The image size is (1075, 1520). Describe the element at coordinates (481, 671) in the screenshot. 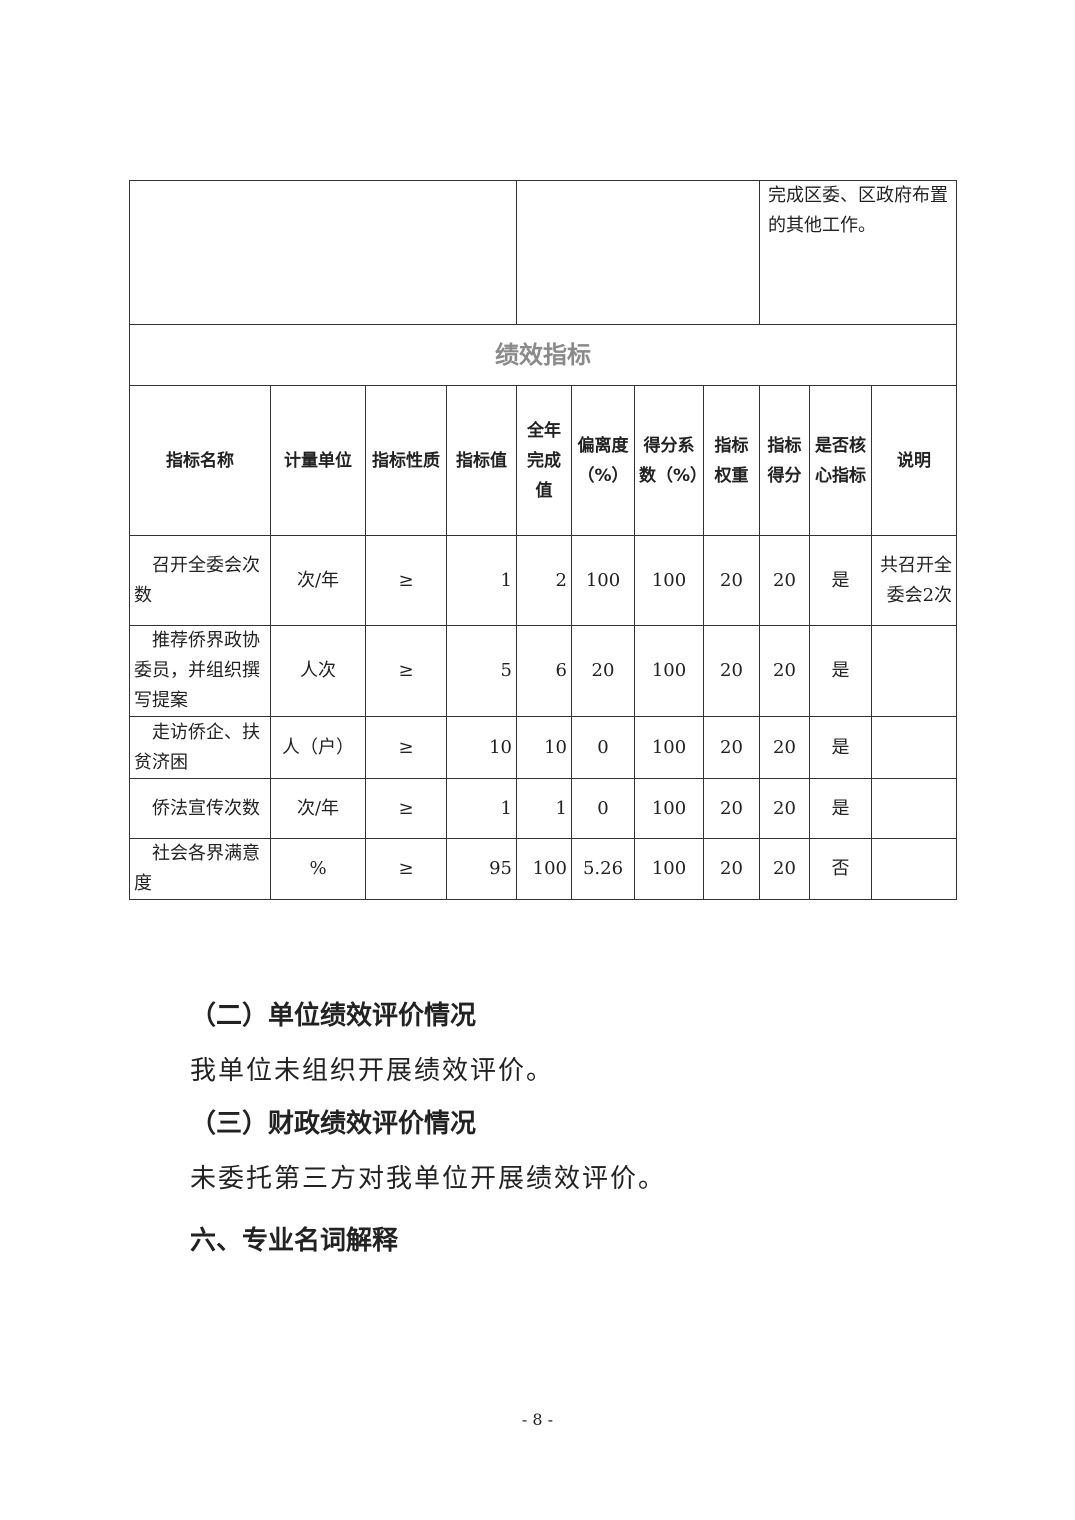

I see `table-cell: 5` at that location.